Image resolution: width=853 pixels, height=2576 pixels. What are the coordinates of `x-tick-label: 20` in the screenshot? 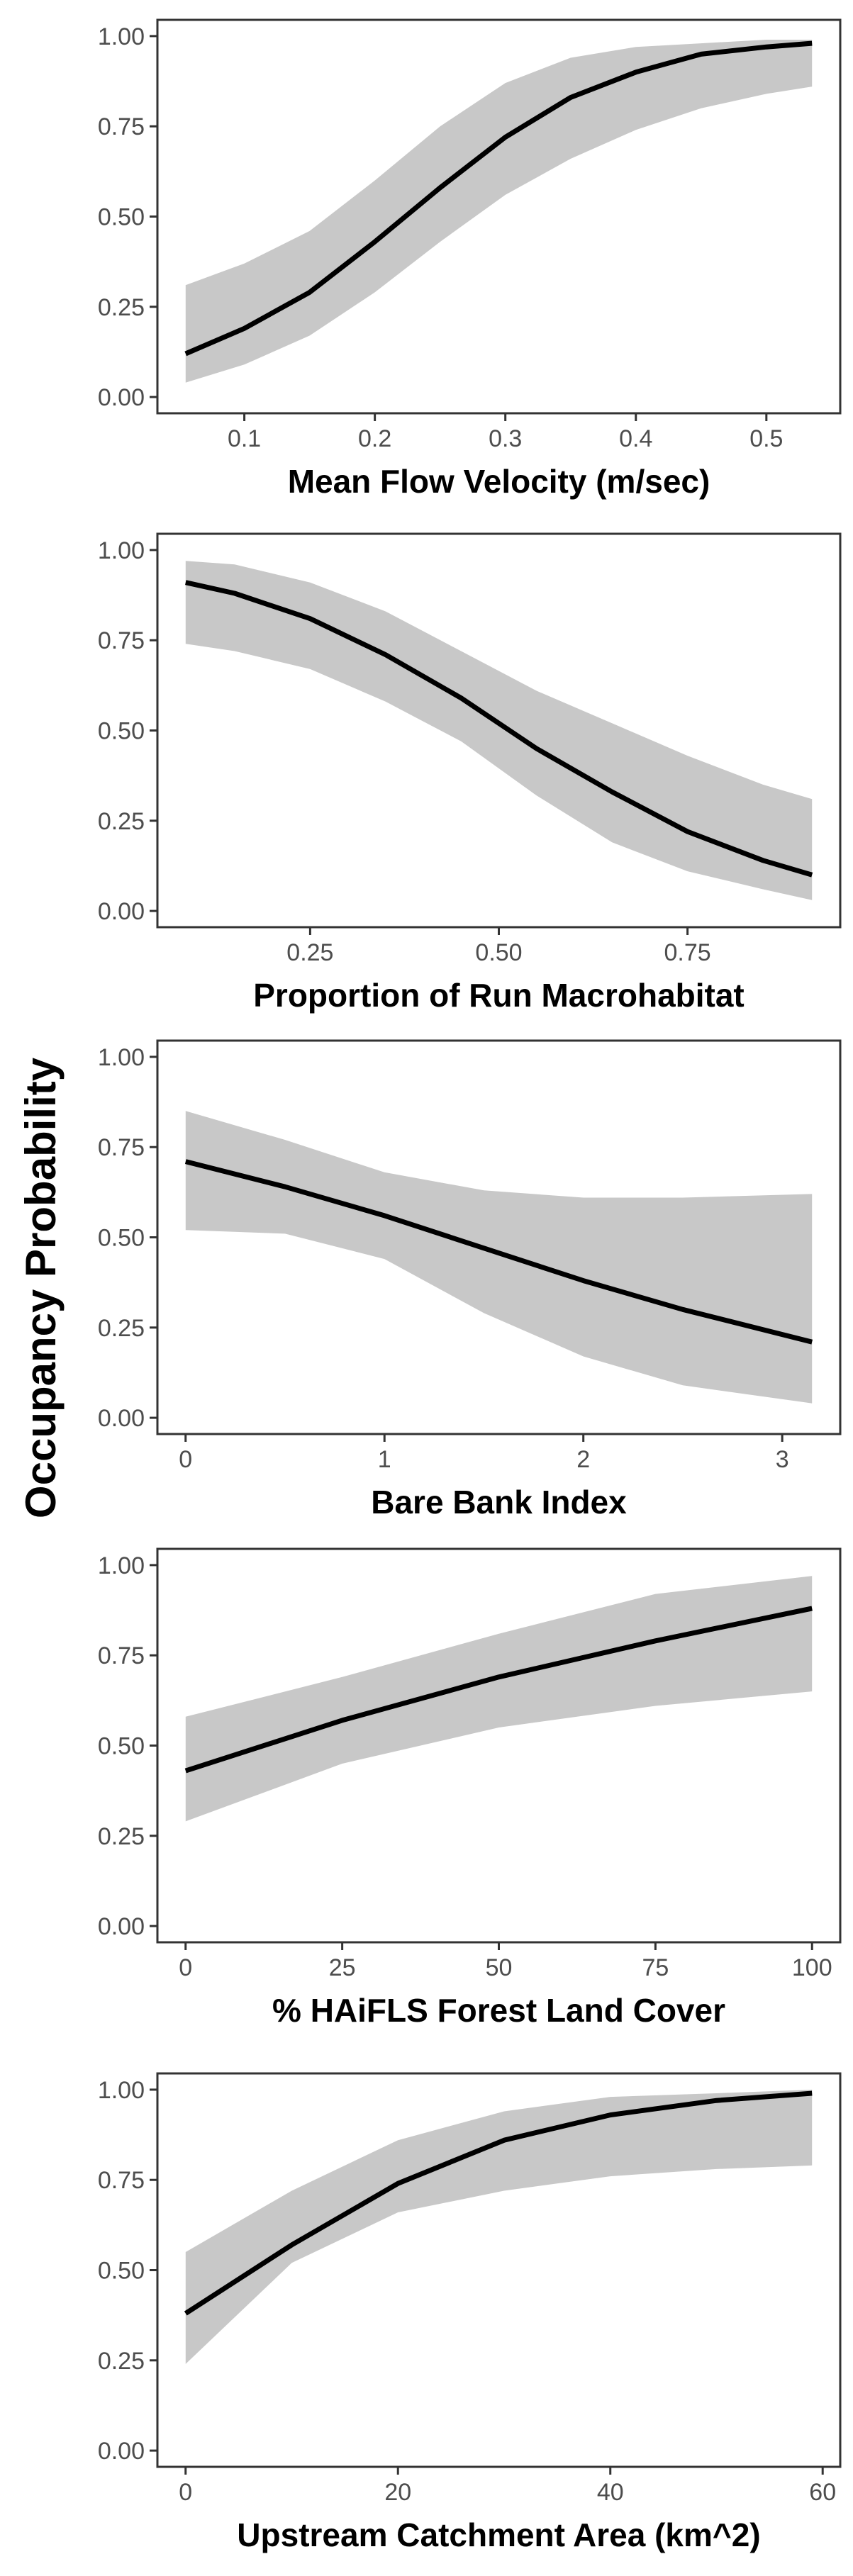 It's located at (397, 2492).